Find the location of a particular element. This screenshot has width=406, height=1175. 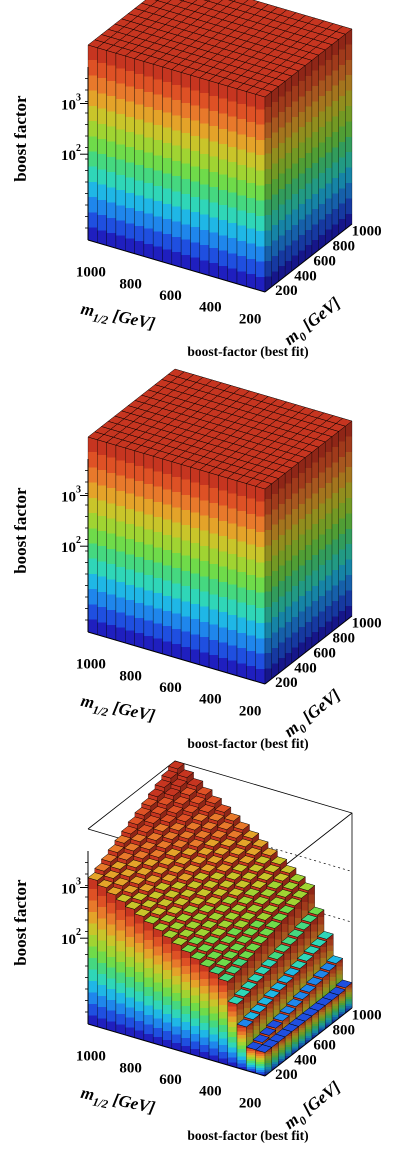

x-tick-label: 400 is located at coordinates (210, 1092).